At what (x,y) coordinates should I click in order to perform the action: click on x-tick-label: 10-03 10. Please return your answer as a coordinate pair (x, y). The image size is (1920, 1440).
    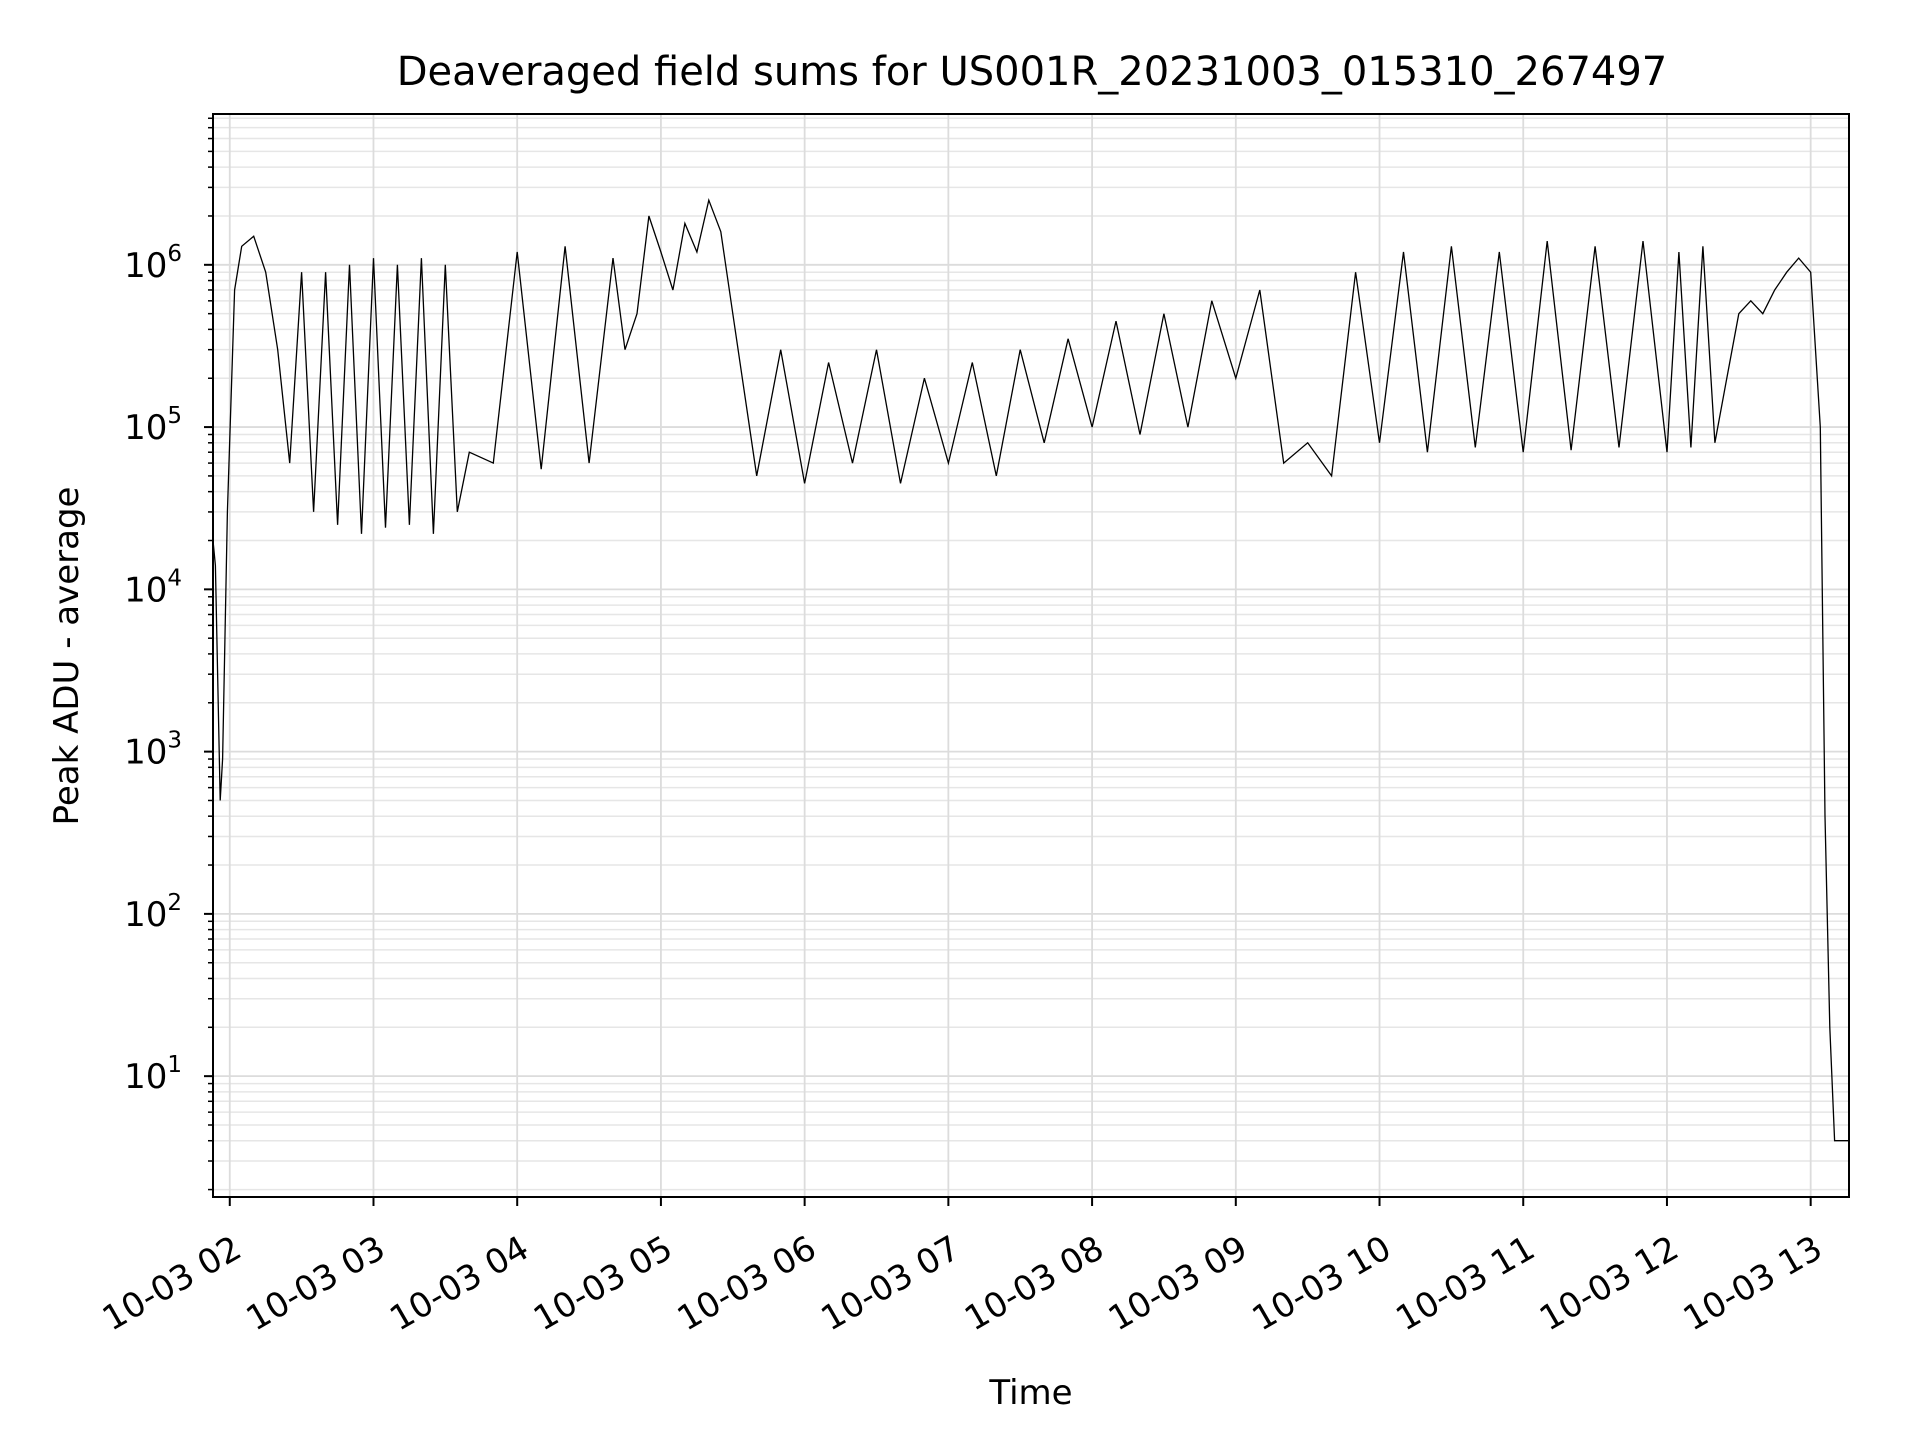
    Looking at the image, I should click on (1322, 1283).